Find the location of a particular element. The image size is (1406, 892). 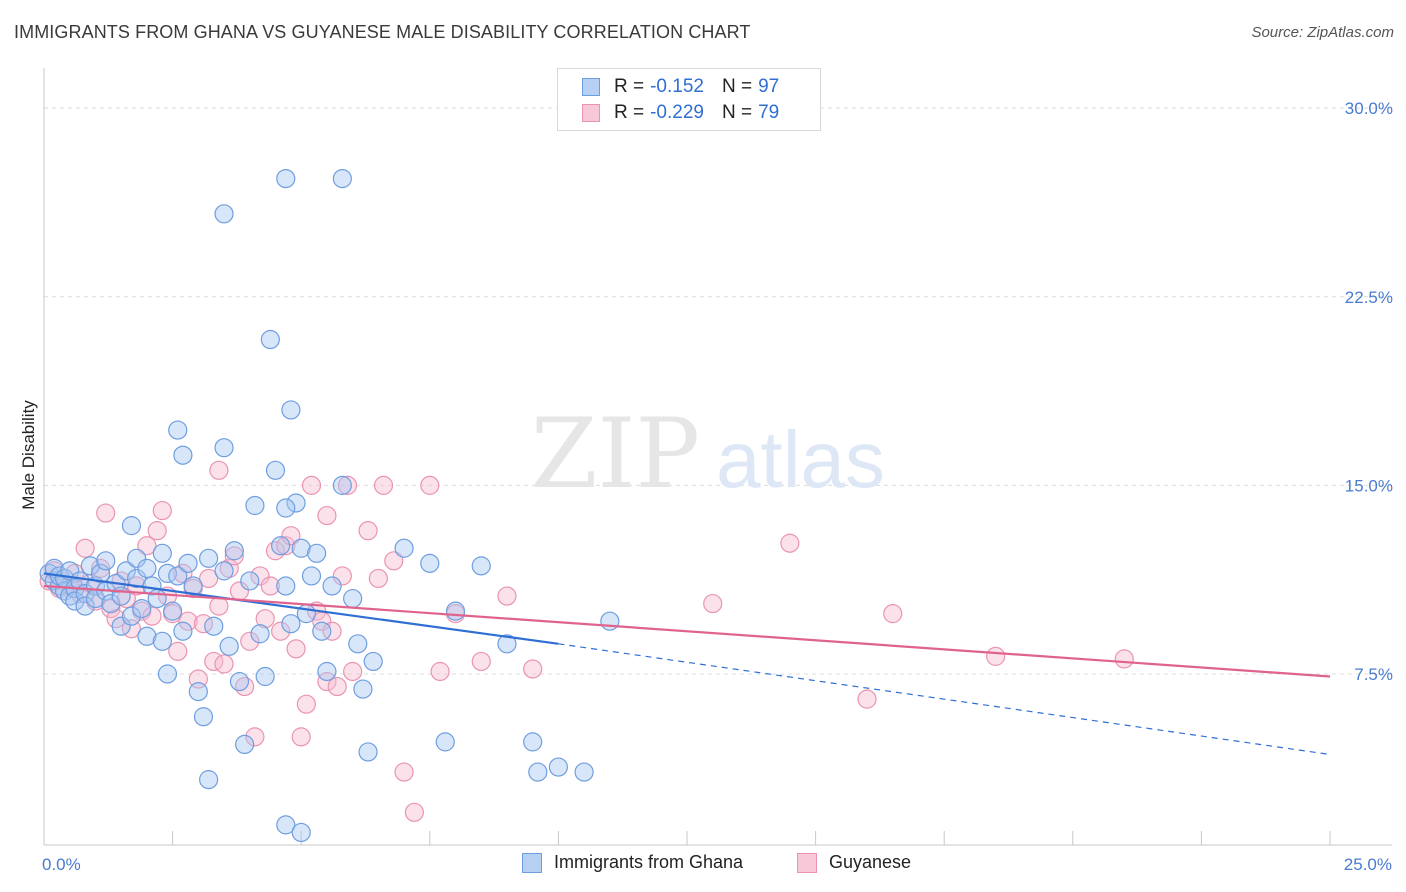

legend-r-label: R = is located at coordinates (629, 86).